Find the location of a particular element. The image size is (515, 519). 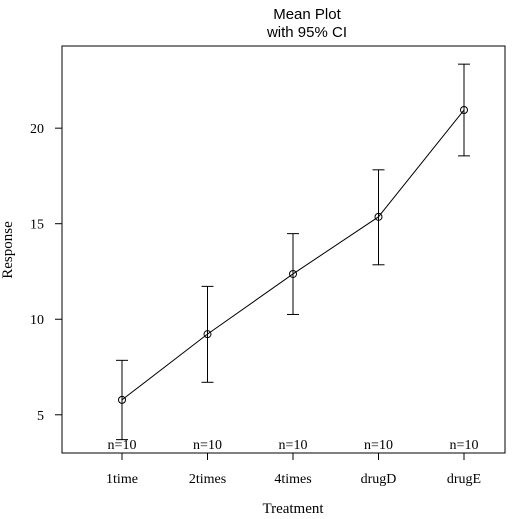

y-axis-label: Response is located at coordinates (8, 250).